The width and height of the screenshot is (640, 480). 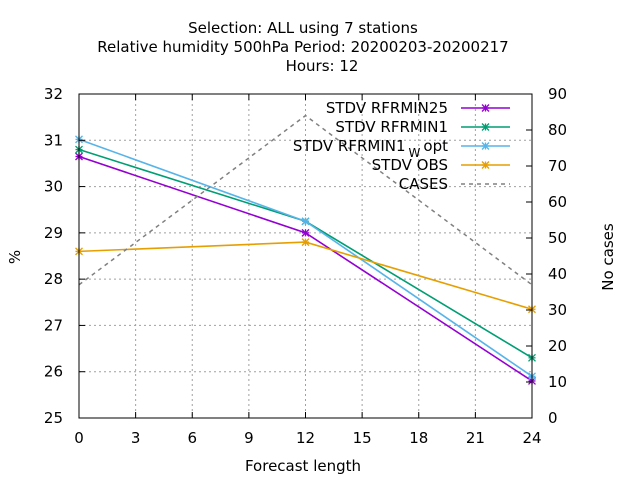 I want to click on y-tick-label: 28, so click(x=53, y=279).